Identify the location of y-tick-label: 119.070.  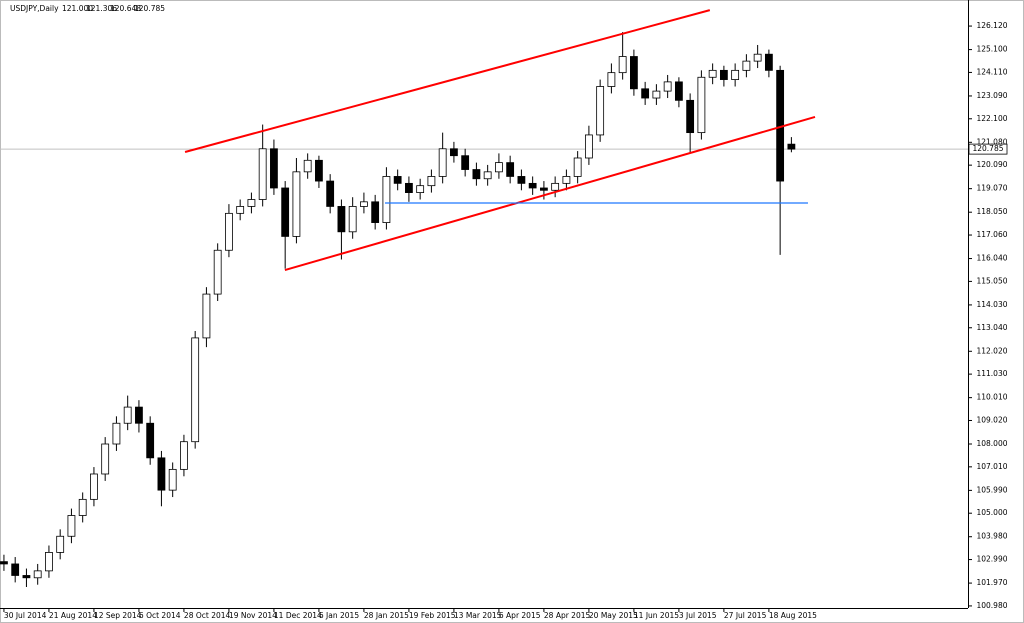
(991, 188).